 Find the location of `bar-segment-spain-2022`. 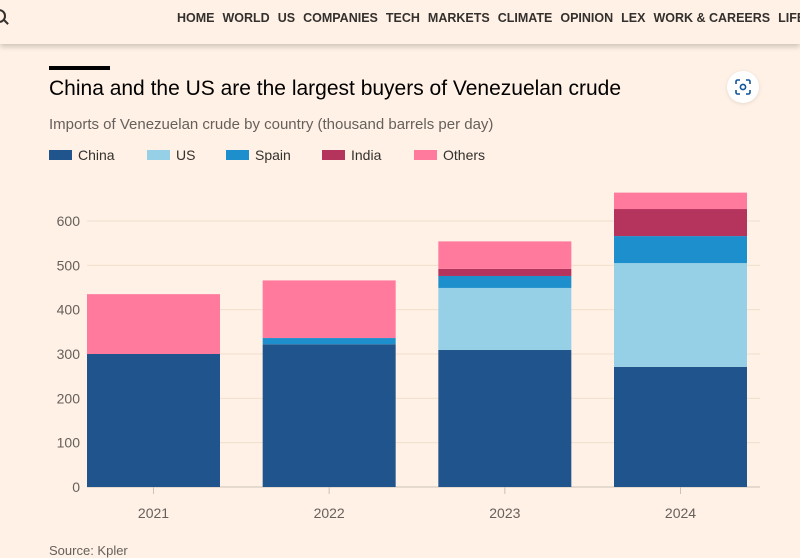

bar-segment-spain-2022 is located at coordinates (329, 341).